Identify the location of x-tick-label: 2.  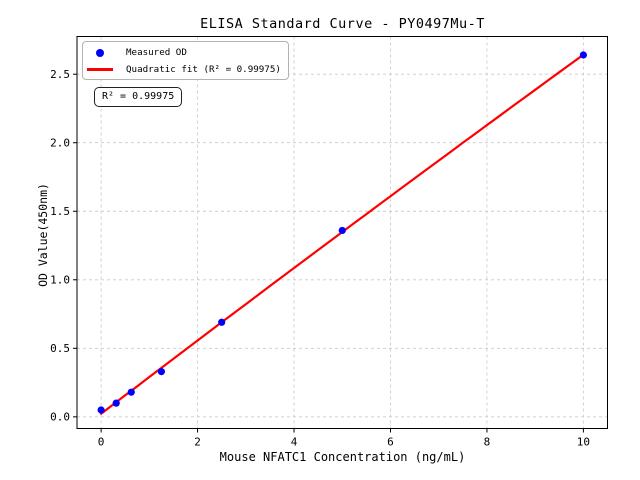
(197, 442).